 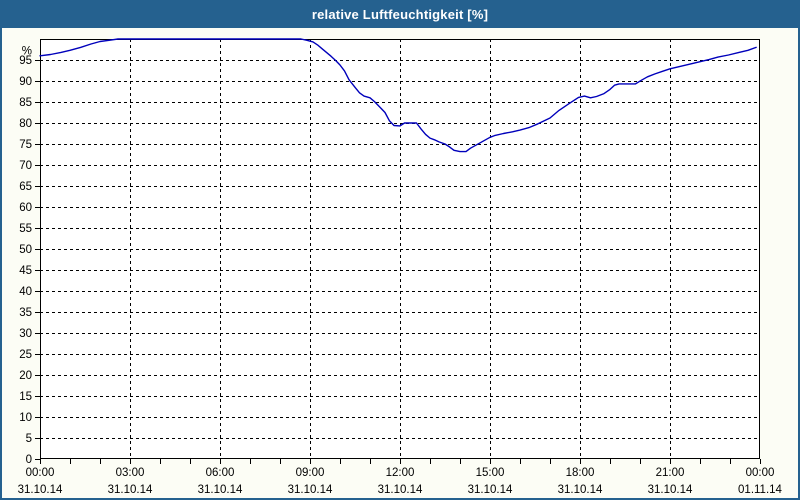 I want to click on svg-text: 20, so click(x=25, y=376).